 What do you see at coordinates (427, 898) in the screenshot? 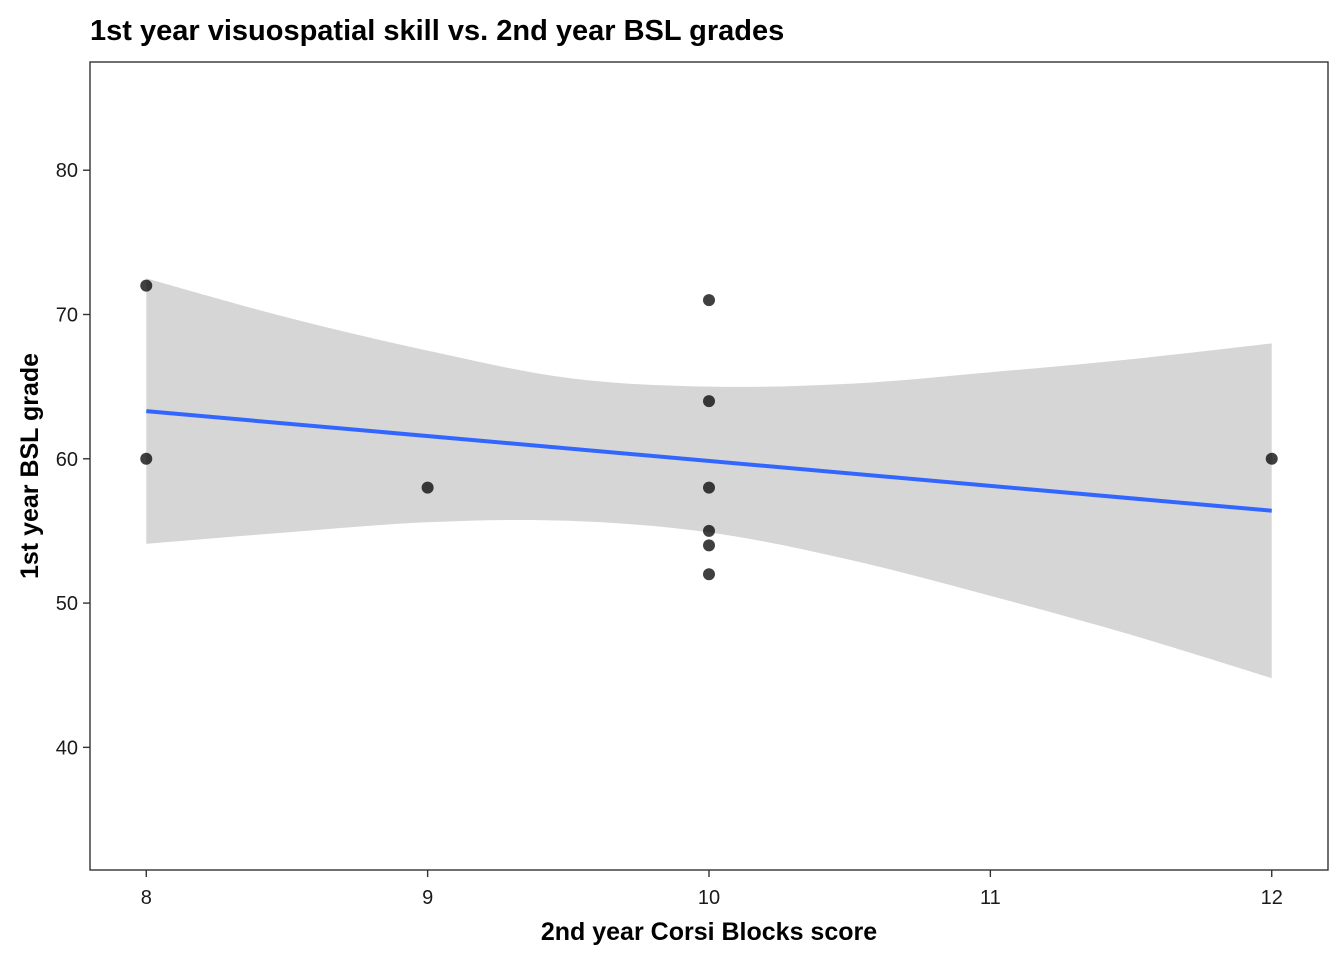
I see `x-tick-label-9: 9` at bounding box center [427, 898].